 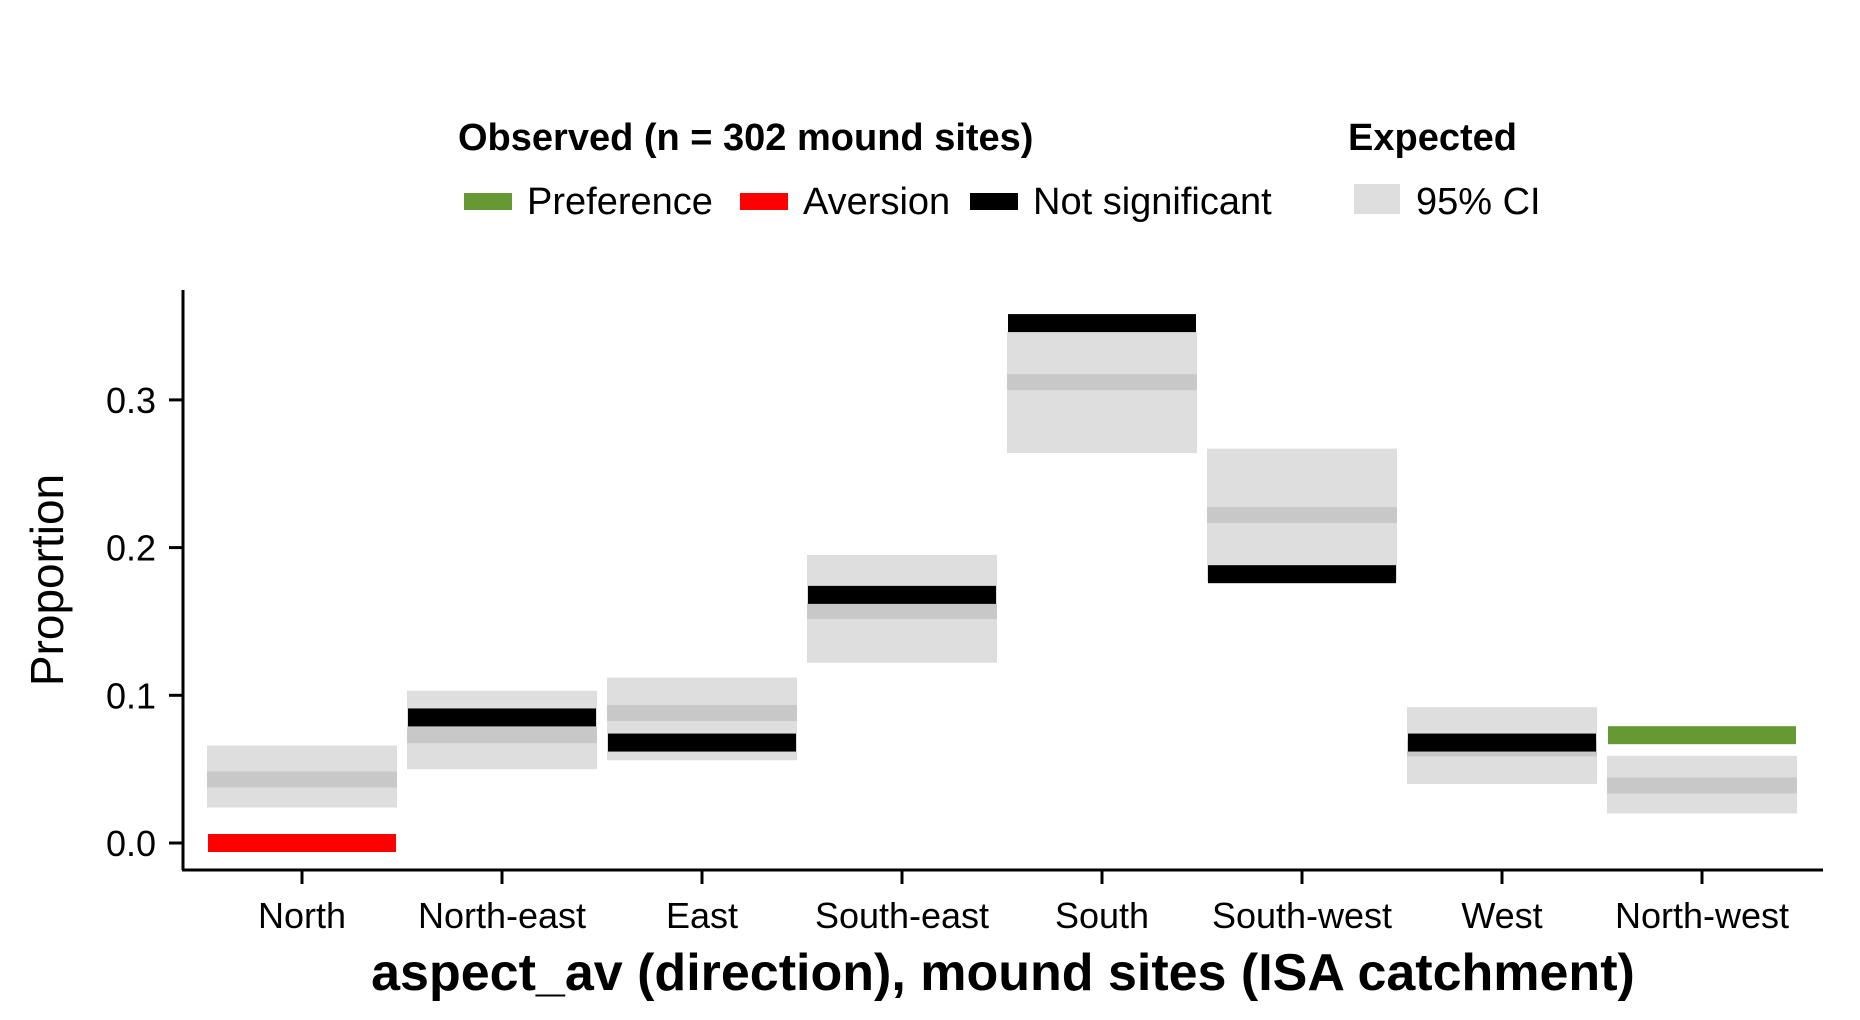 I want to click on observed-bar-west, so click(x=1502, y=742).